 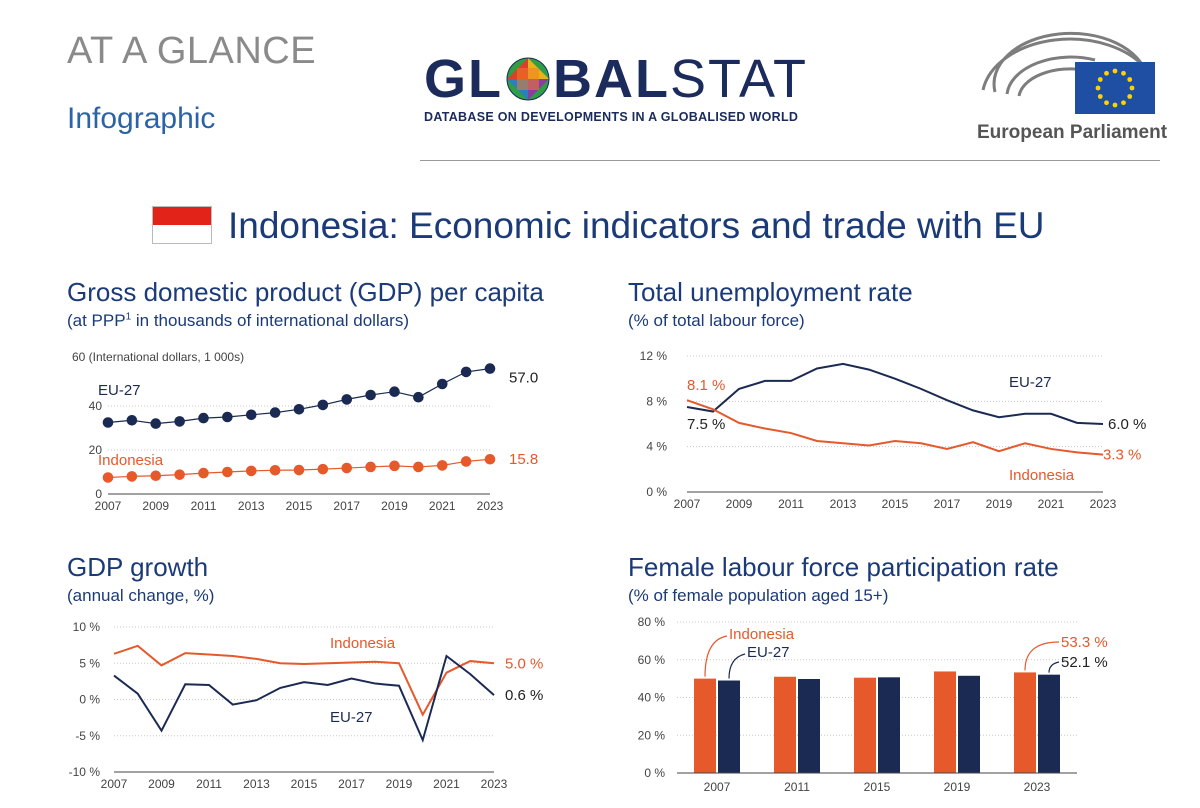 What do you see at coordinates (524, 695) in the screenshot?
I see `end-label-eu-27: 0.6 %` at bounding box center [524, 695].